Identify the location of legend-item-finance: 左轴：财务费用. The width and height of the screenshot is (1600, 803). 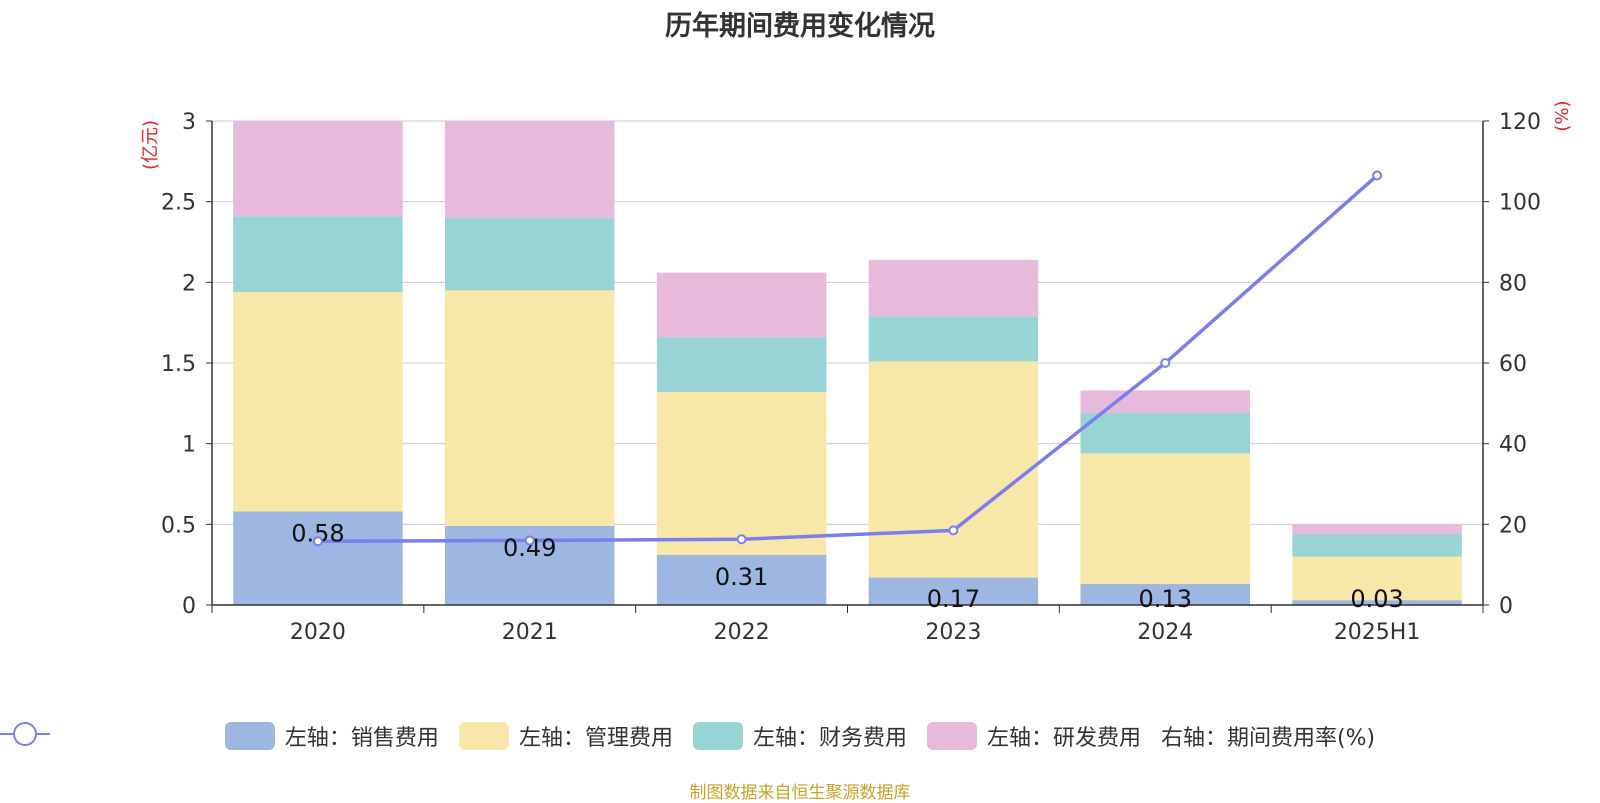
(799, 736).